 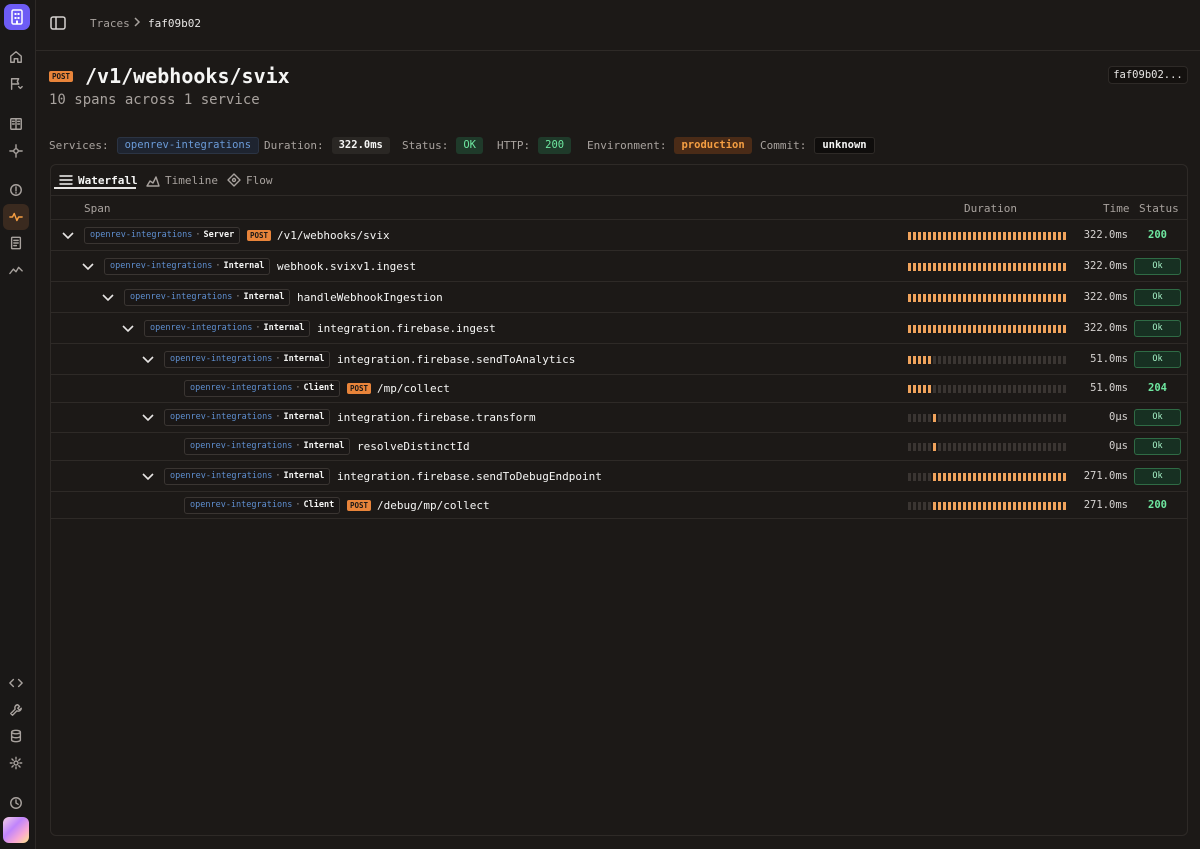 I want to click on flag-icon, so click(x=16, y=84).